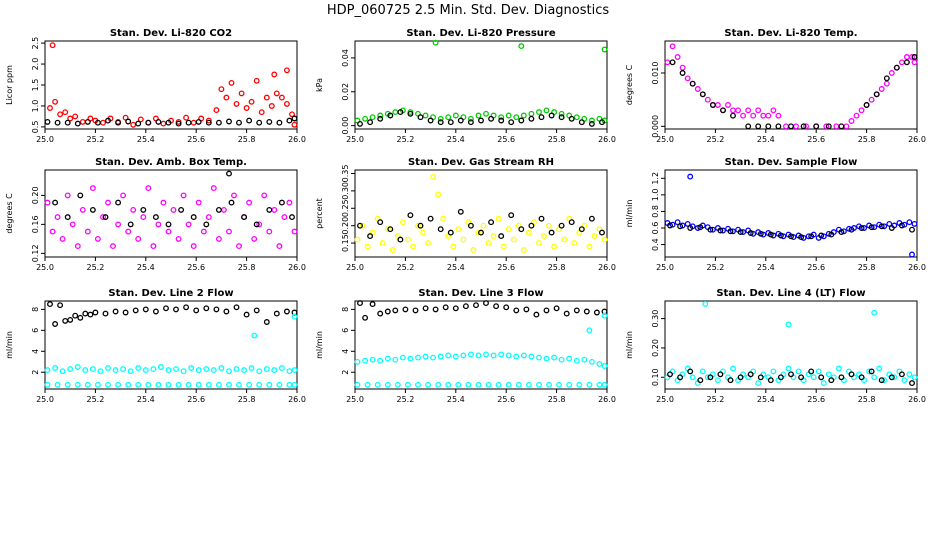 The image size is (936, 540). Describe the element at coordinates (715, 399) in the screenshot. I see `x-tick-label: 25.2` at that location.